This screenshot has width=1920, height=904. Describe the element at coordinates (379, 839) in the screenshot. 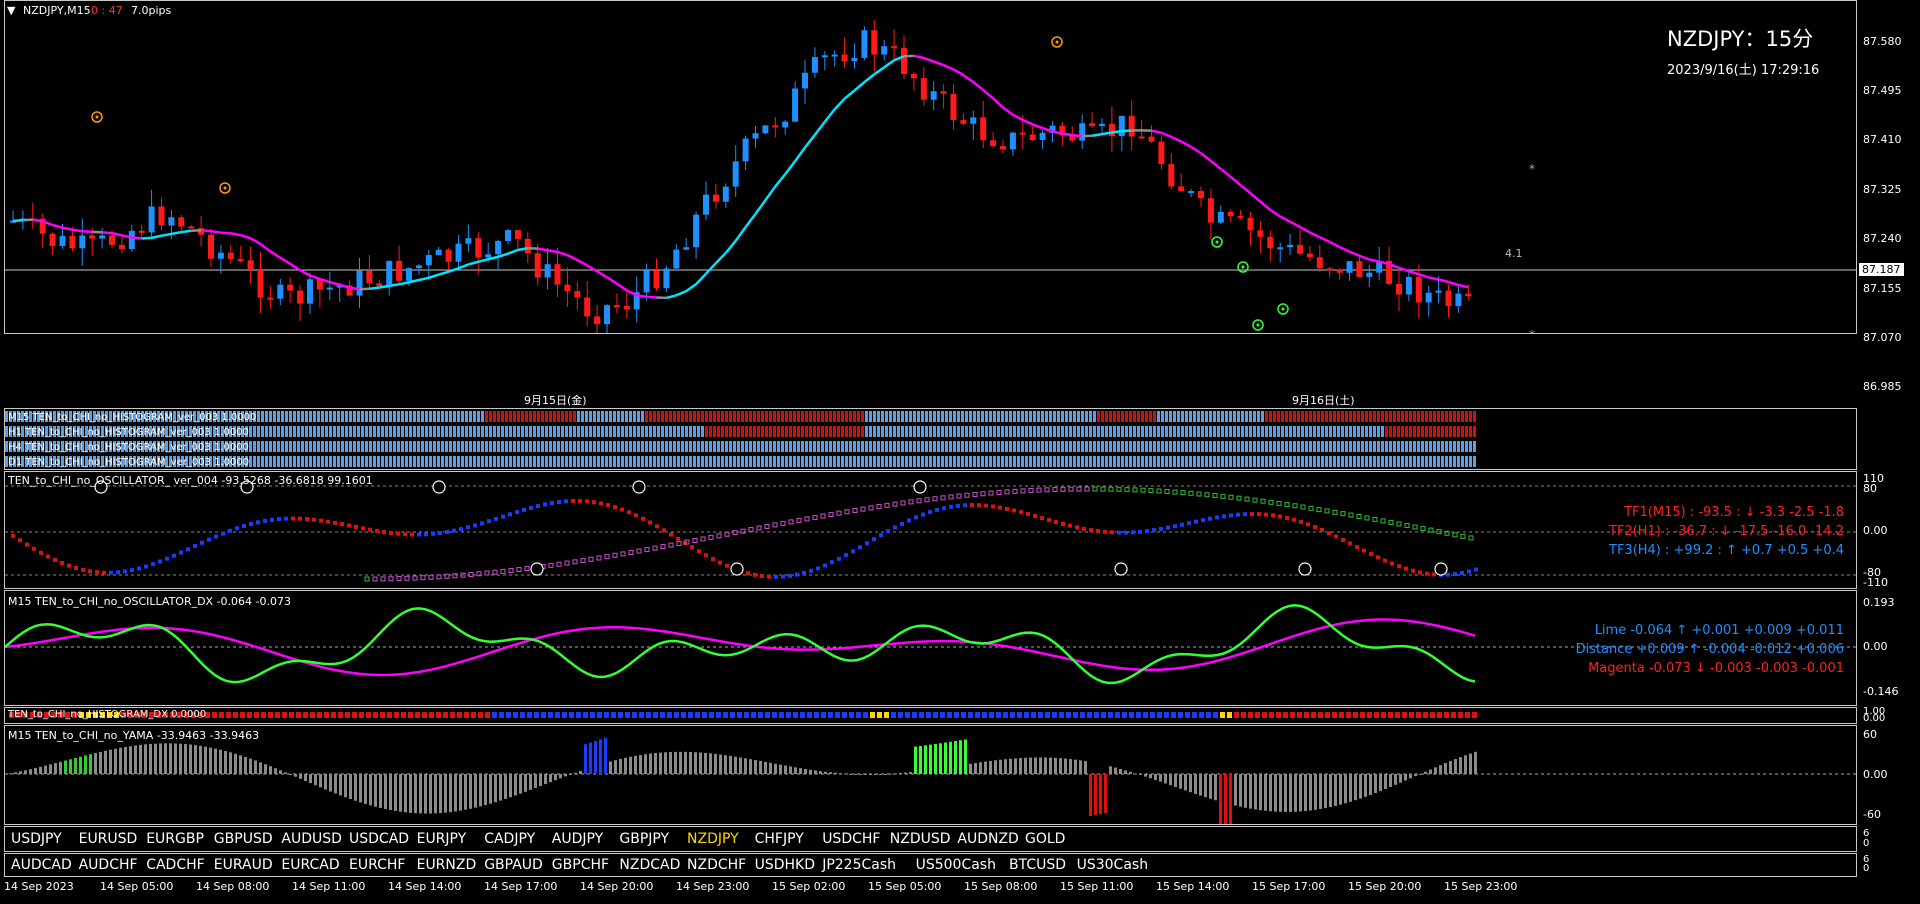

I see `symbol-button-usdcad: USDCAD` at that location.